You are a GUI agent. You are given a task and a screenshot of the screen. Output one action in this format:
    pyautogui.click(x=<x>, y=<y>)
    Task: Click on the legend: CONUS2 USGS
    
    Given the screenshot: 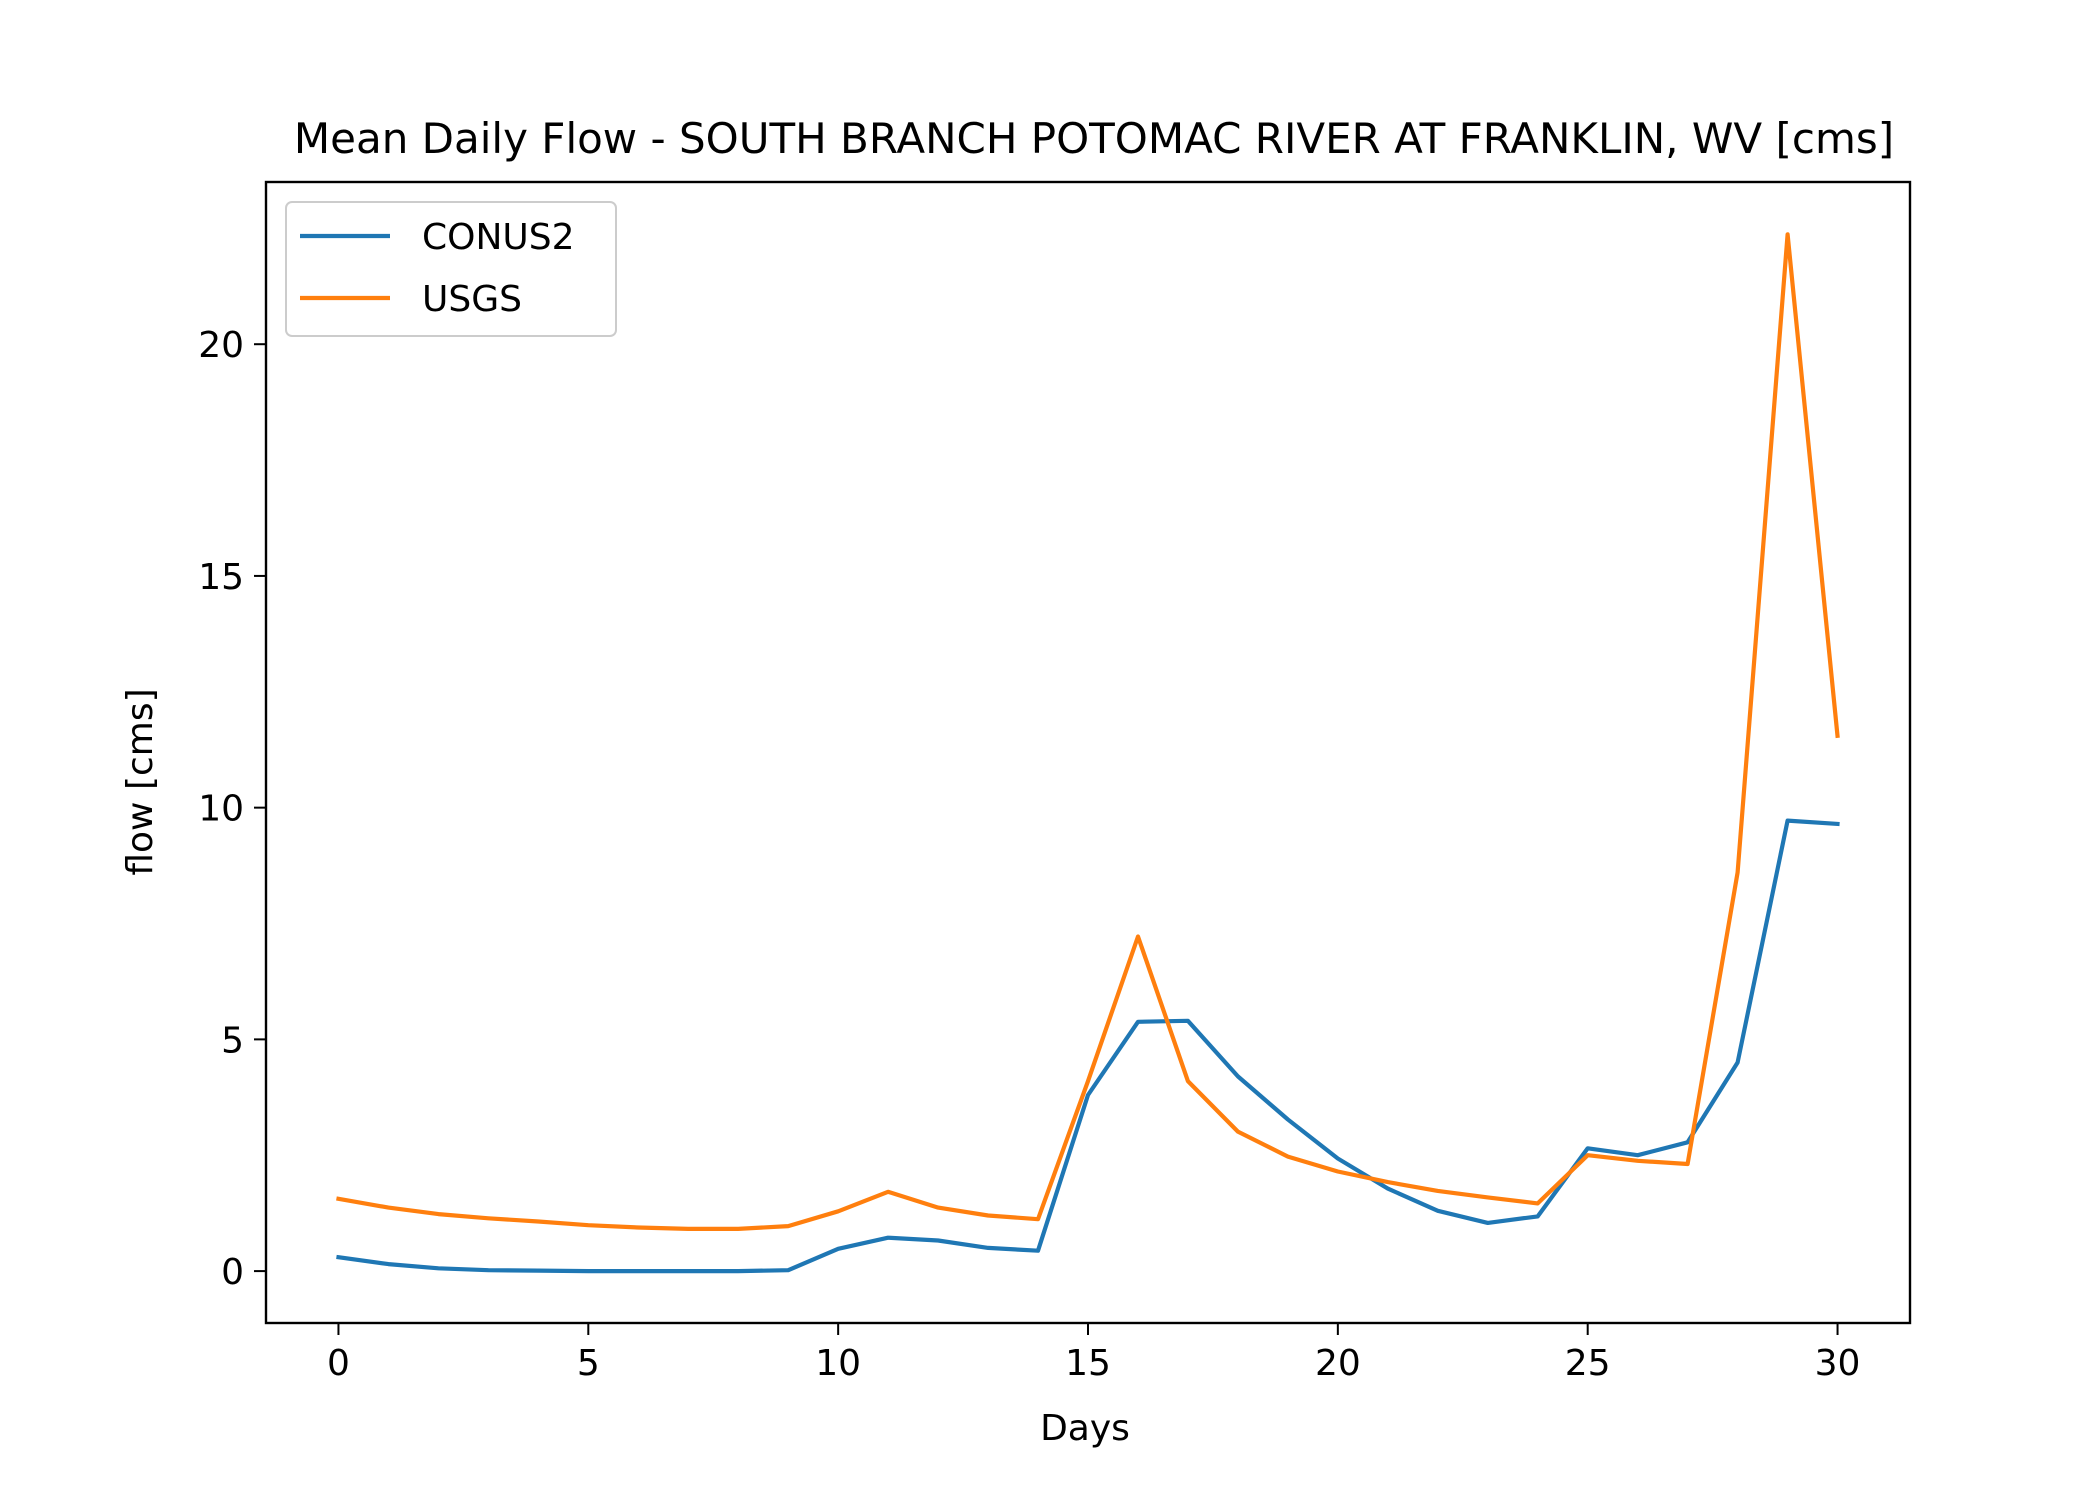 What is the action you would take?
    pyautogui.click(x=451, y=269)
    